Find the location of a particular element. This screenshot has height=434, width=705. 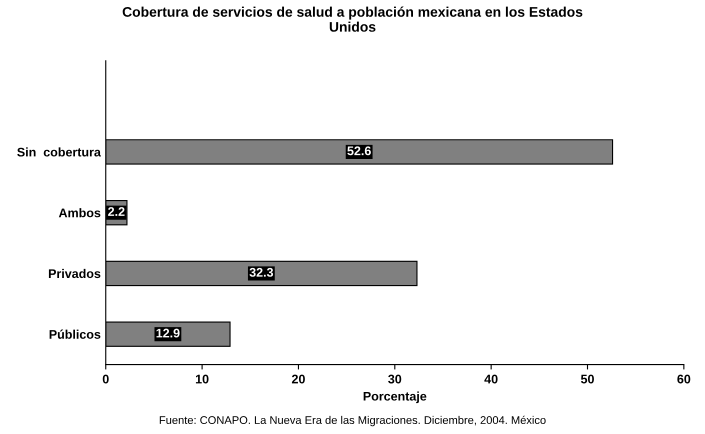

x-tick-label: 50 is located at coordinates (587, 379).